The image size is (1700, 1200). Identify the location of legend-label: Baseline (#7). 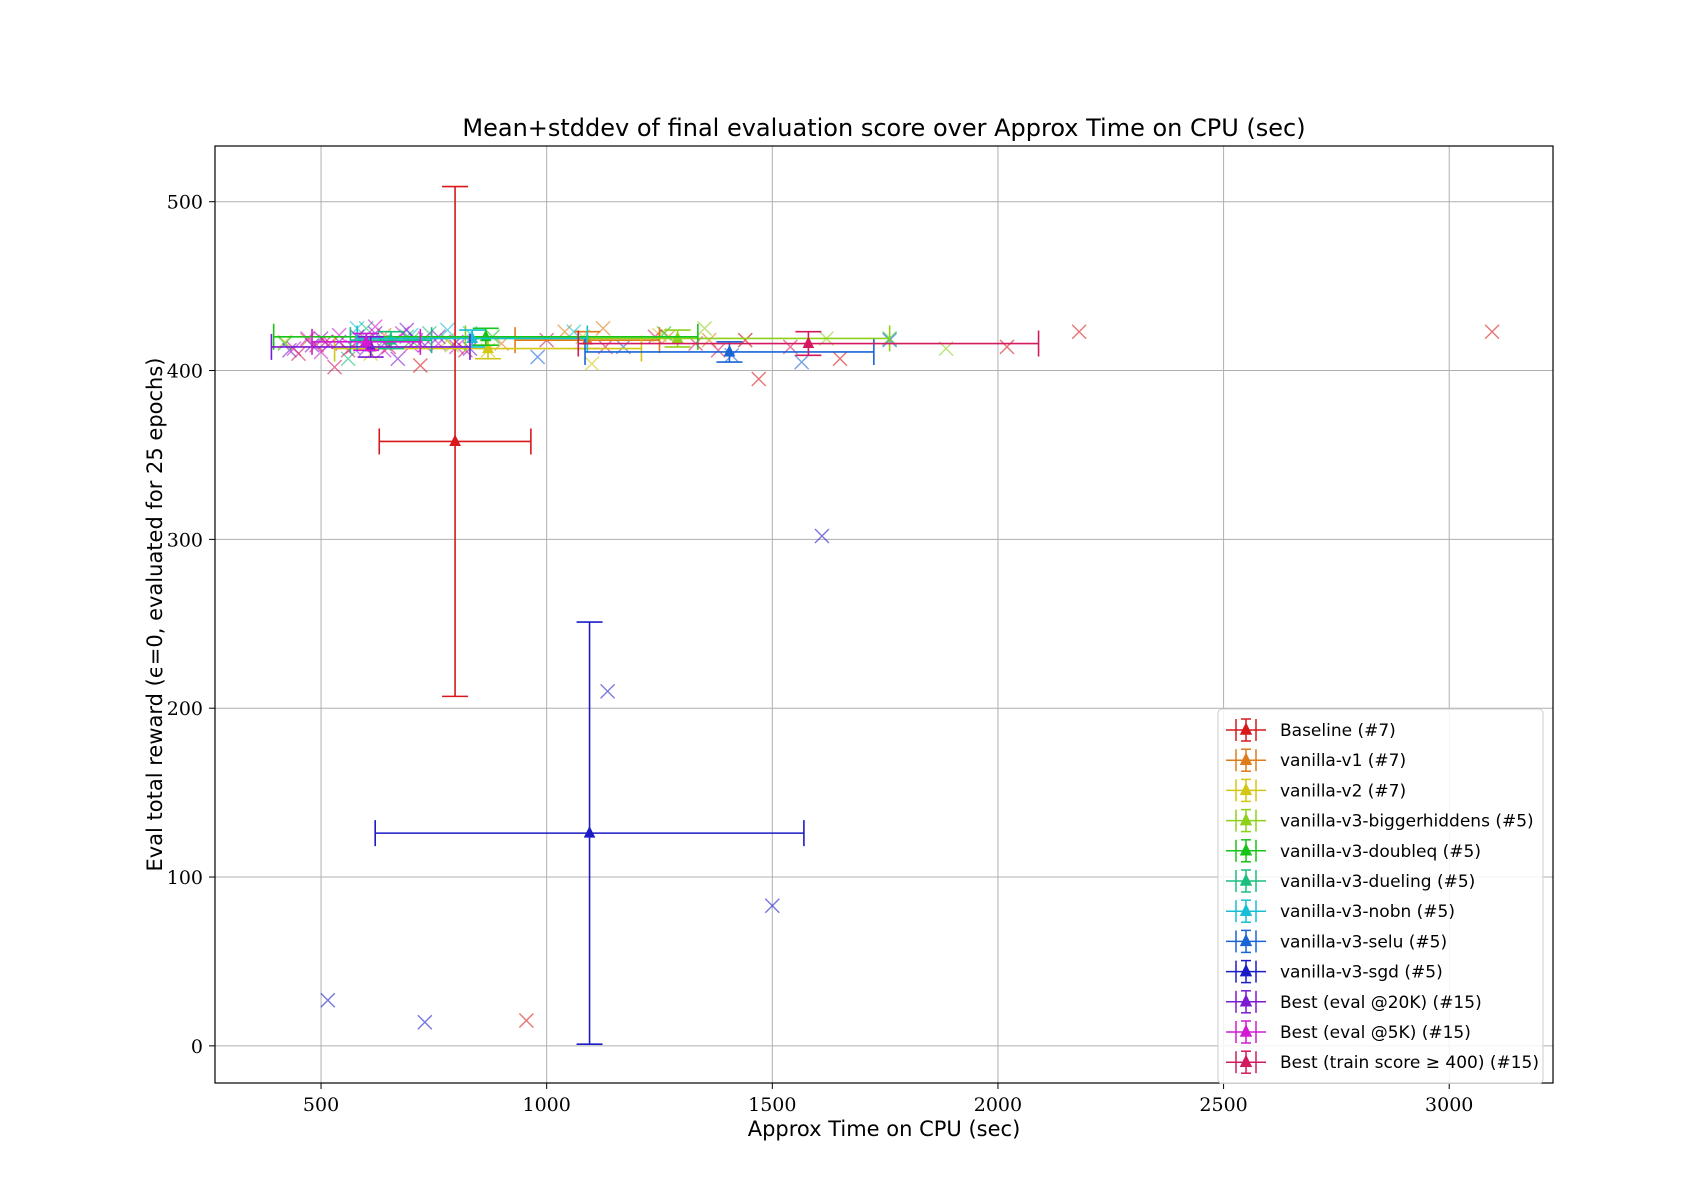
(1338, 731).